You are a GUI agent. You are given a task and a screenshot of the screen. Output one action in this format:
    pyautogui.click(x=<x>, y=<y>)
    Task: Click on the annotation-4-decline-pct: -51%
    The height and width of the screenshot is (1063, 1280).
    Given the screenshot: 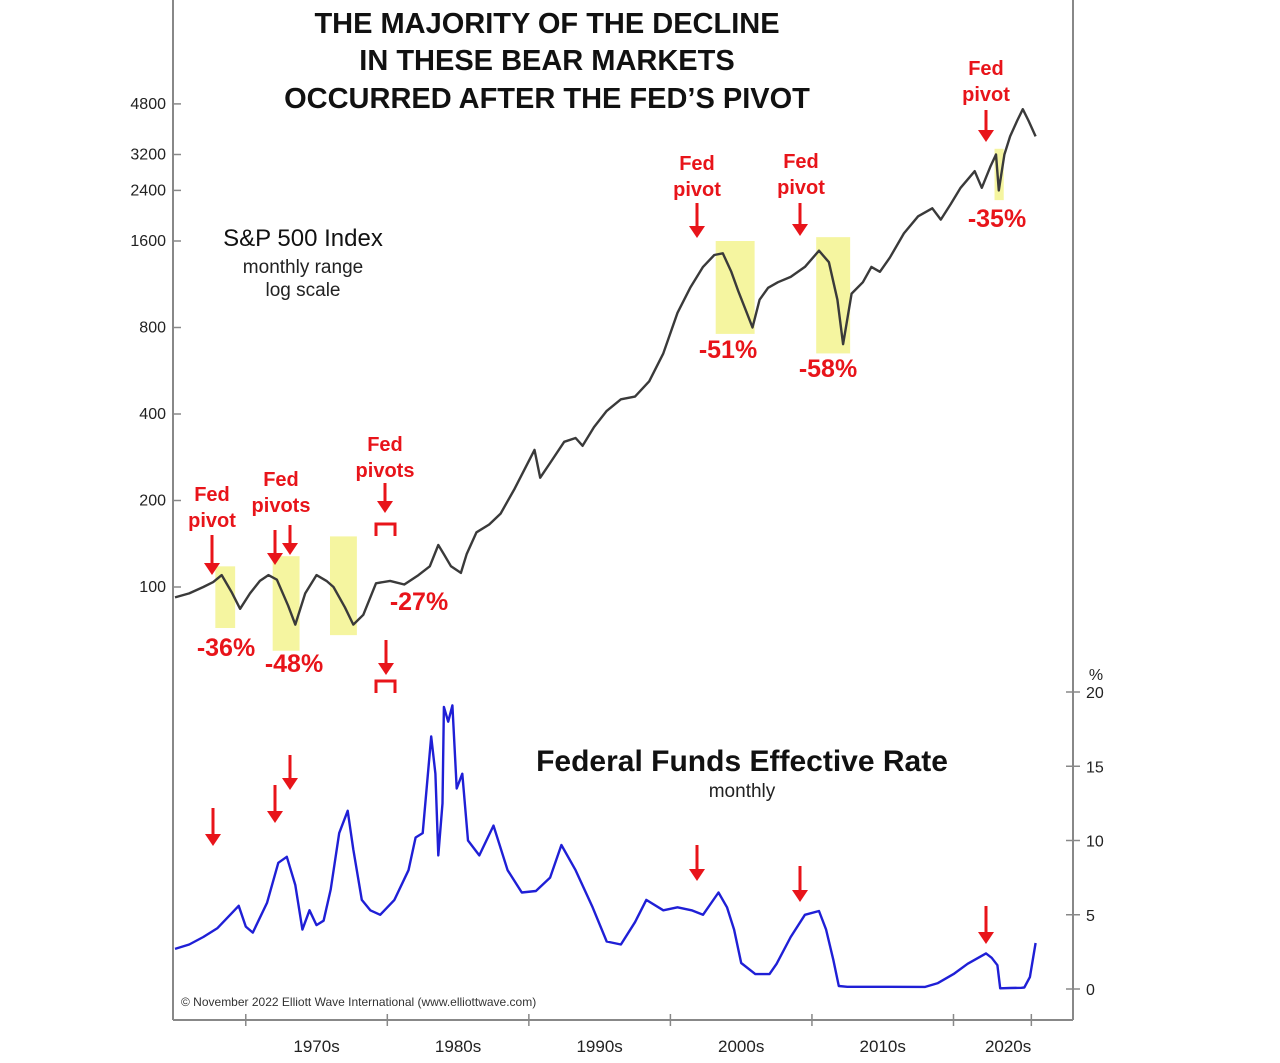 What is the action you would take?
    pyautogui.click(x=728, y=350)
    